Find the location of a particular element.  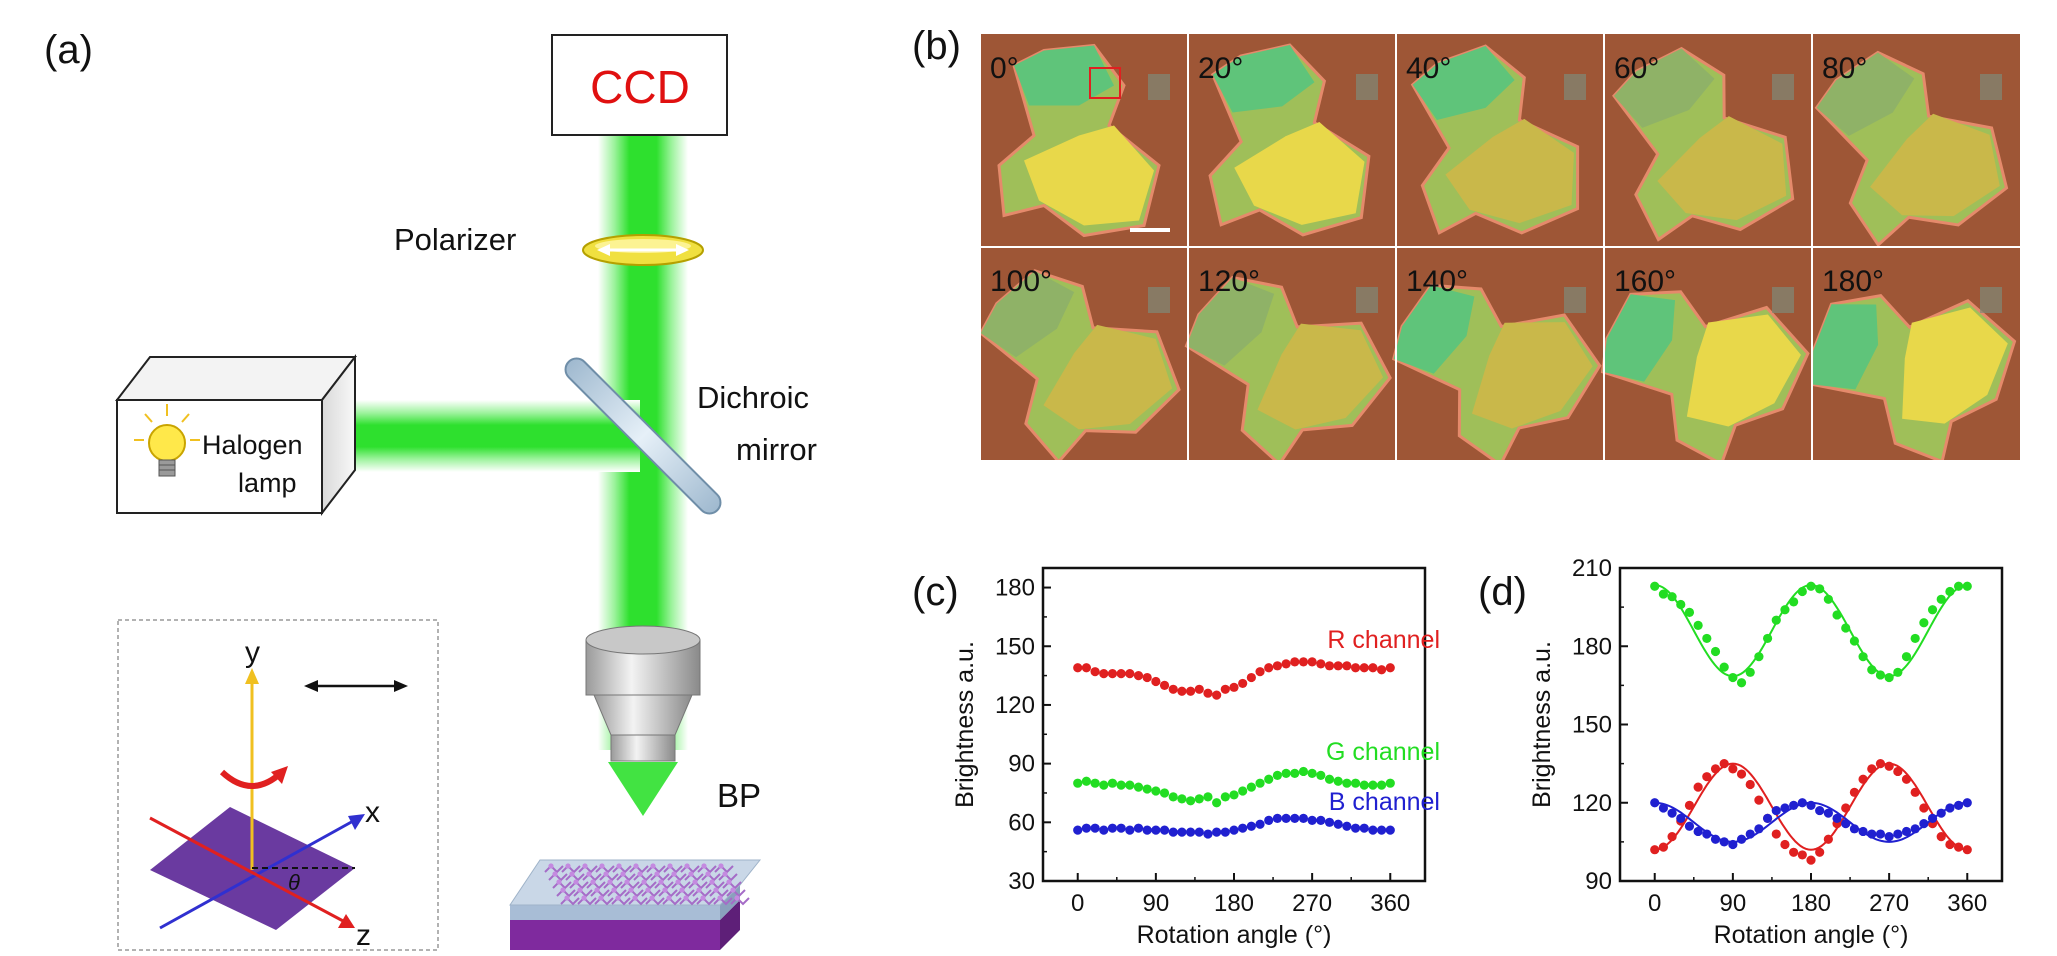

bulb-icon is located at coordinates (167, 440).